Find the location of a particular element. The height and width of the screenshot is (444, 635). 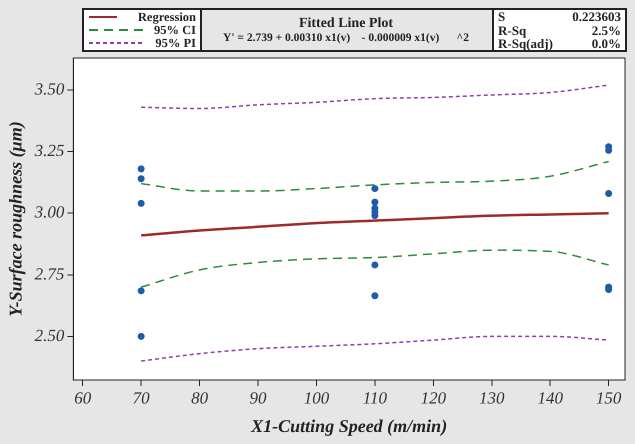

text: R-Sq(adj) 0.0% is located at coordinates (559, 43).